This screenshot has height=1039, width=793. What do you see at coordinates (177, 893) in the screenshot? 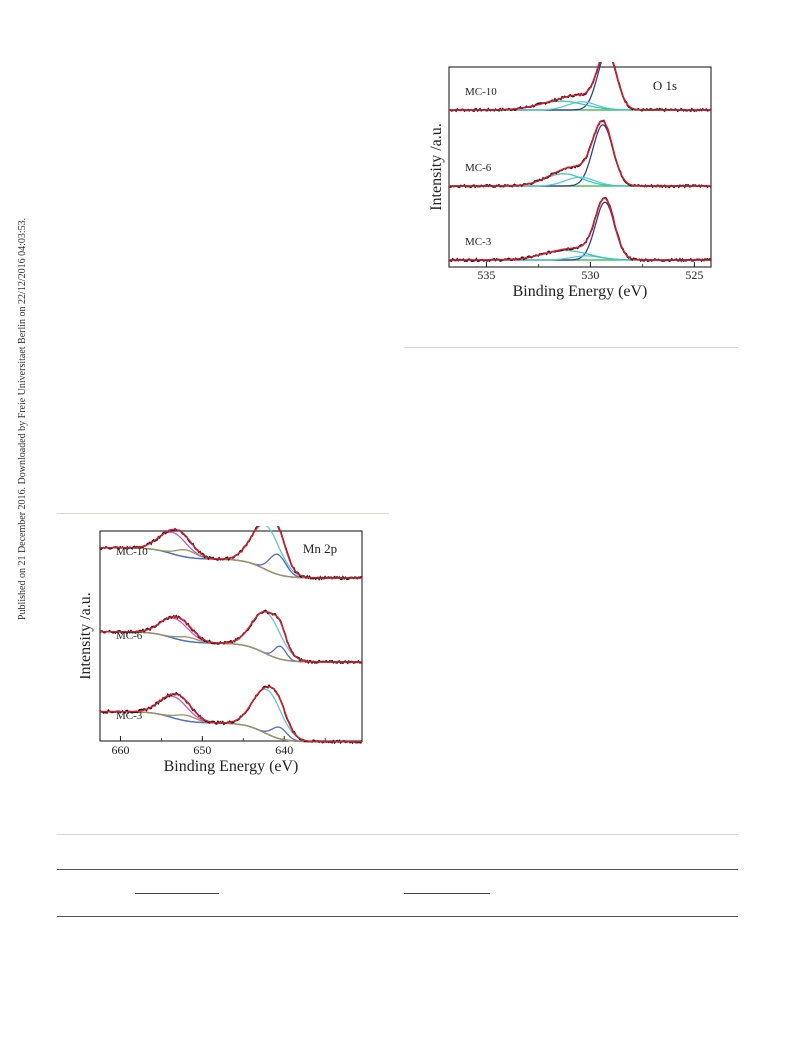
I see `table-span-rule-left` at bounding box center [177, 893].